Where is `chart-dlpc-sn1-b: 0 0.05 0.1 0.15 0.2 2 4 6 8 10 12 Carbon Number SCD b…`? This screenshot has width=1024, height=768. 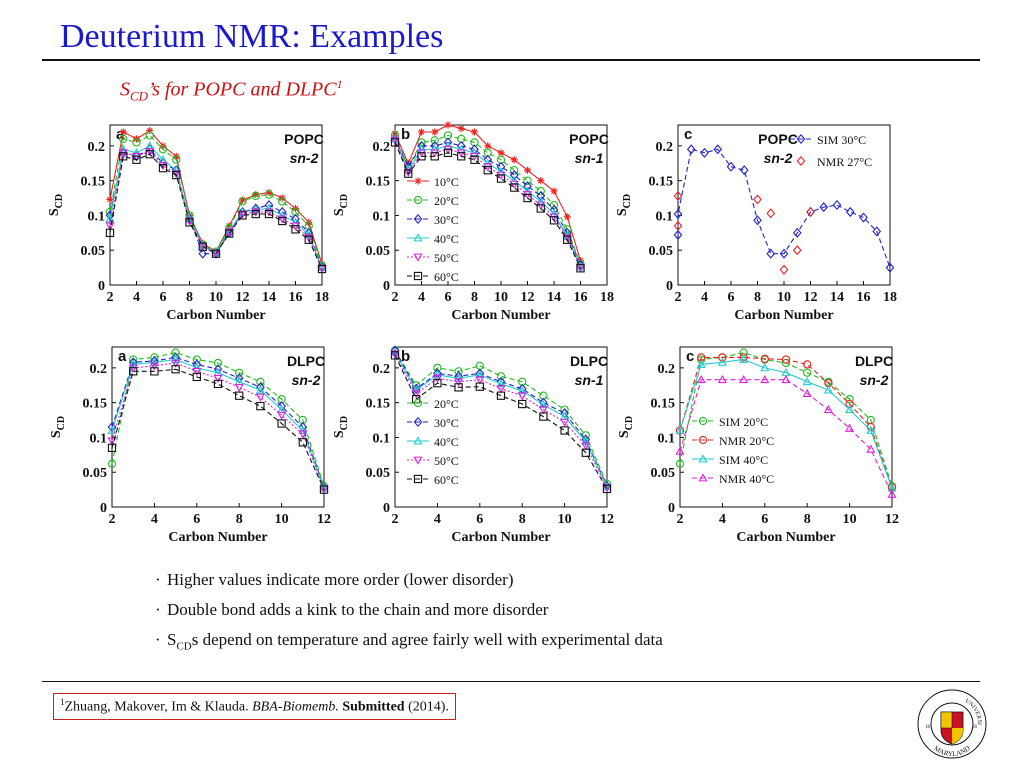
chart-dlpc-sn1-b: 0 0.05 0.1 0.15 0.2 2 4 6 8 10 12 Carbon Number SCD b… is located at coordinates (473, 445).